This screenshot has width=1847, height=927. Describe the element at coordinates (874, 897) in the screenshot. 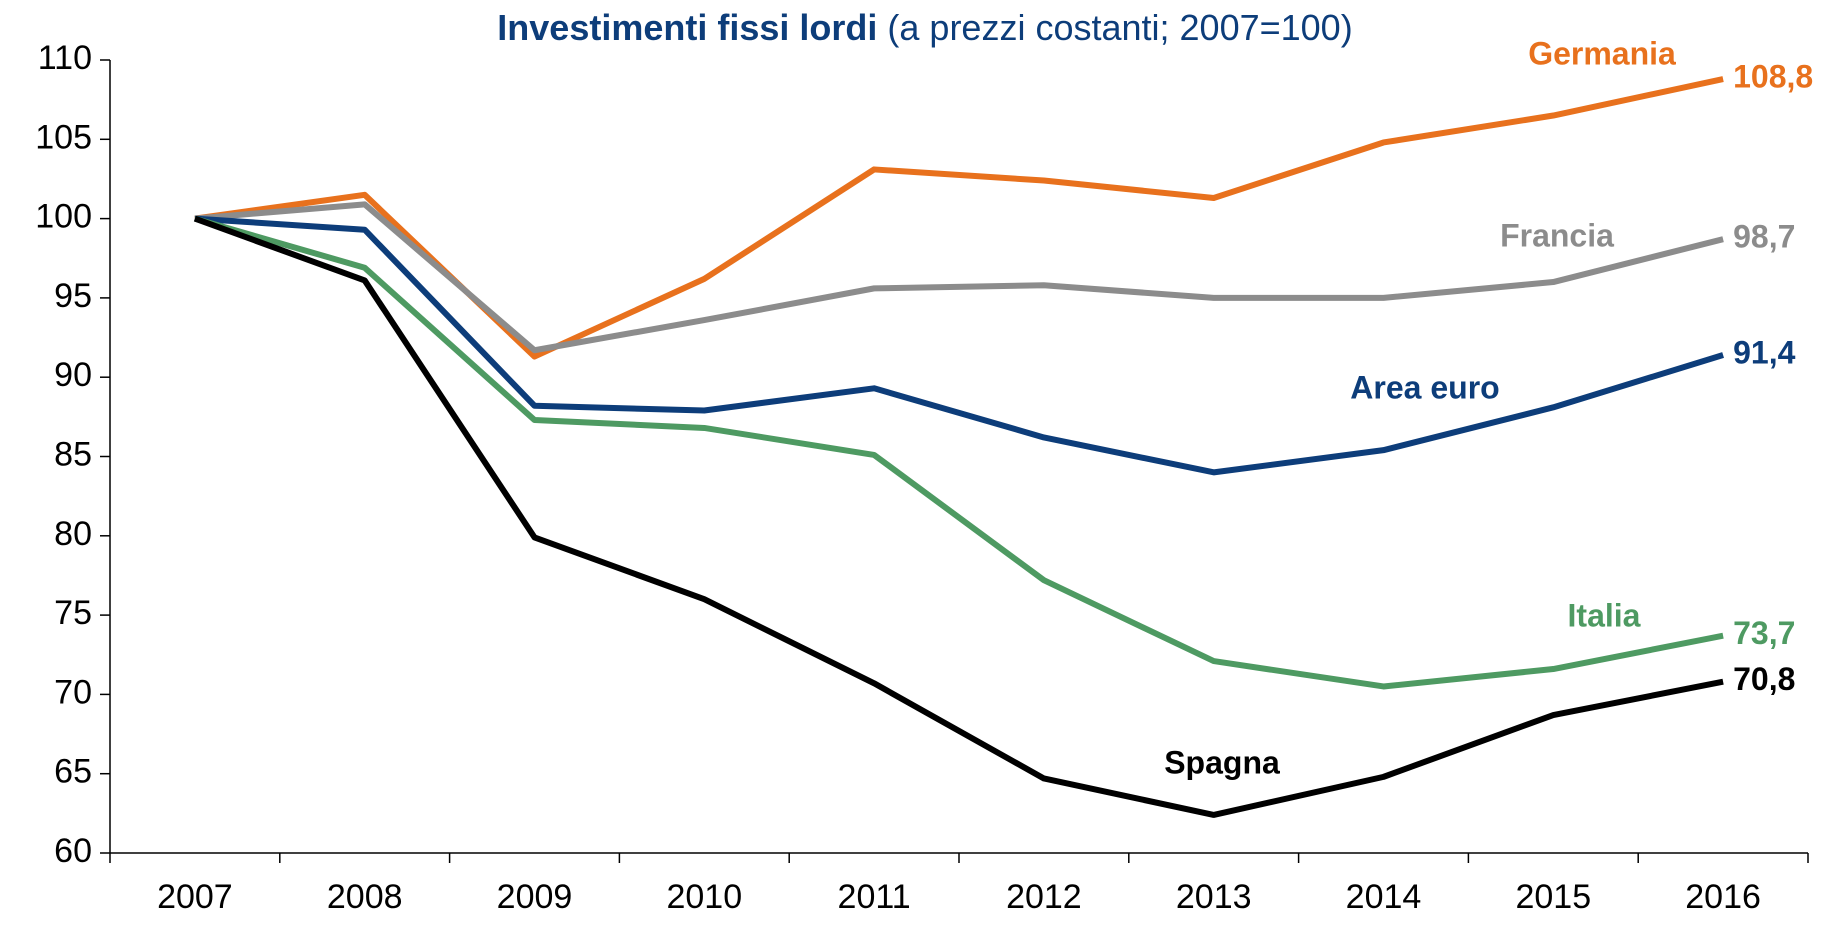

I see `x-tick-label: 2011` at that location.